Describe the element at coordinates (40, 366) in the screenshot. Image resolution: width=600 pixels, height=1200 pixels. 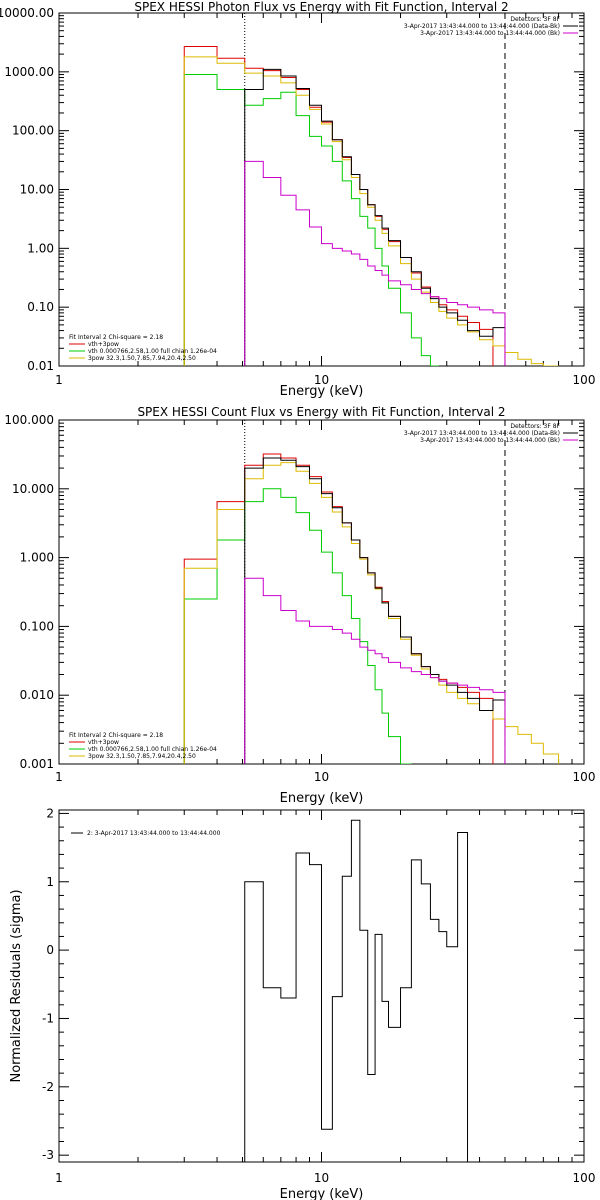
I see `y-tick-label: 0.01` at that location.